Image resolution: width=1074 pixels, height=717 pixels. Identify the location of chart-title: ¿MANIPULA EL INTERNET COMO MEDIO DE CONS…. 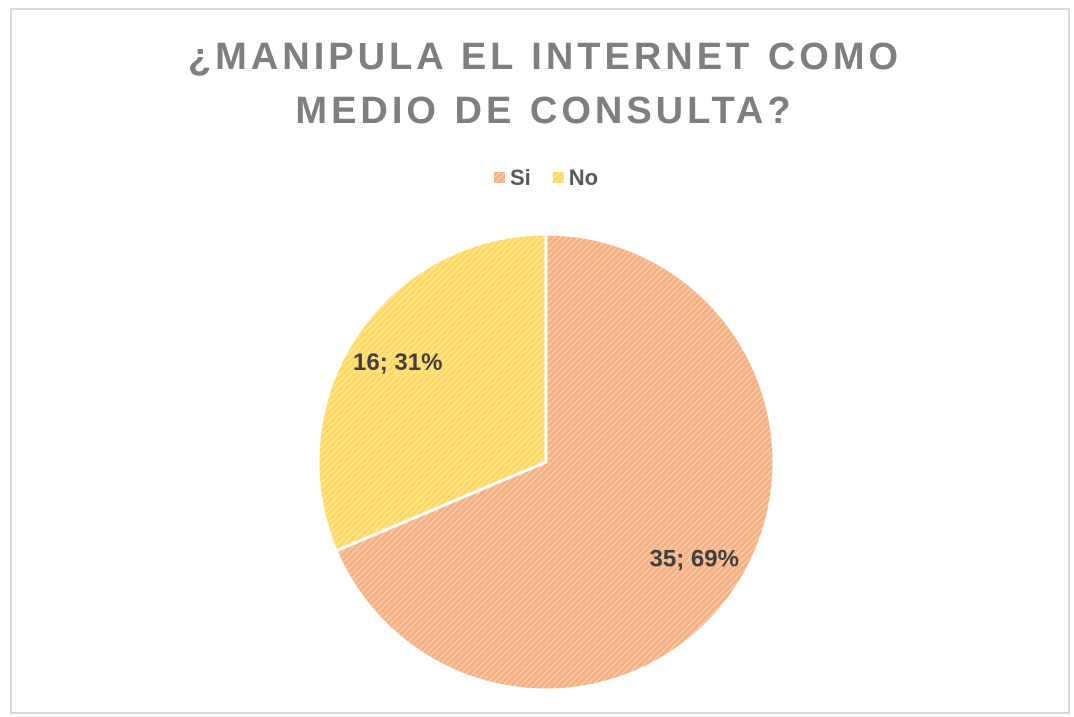
(545, 84).